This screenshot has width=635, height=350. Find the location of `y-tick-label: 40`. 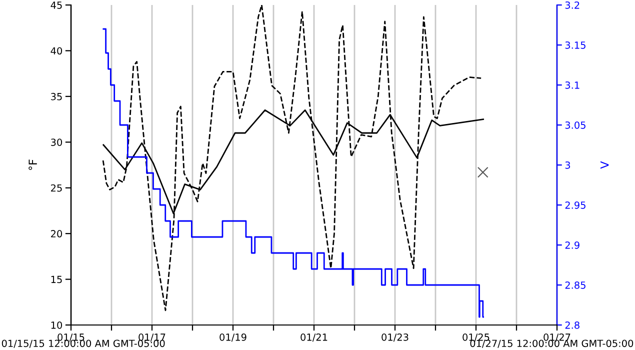

y-tick-label: 40 is located at coordinates (56, 51).